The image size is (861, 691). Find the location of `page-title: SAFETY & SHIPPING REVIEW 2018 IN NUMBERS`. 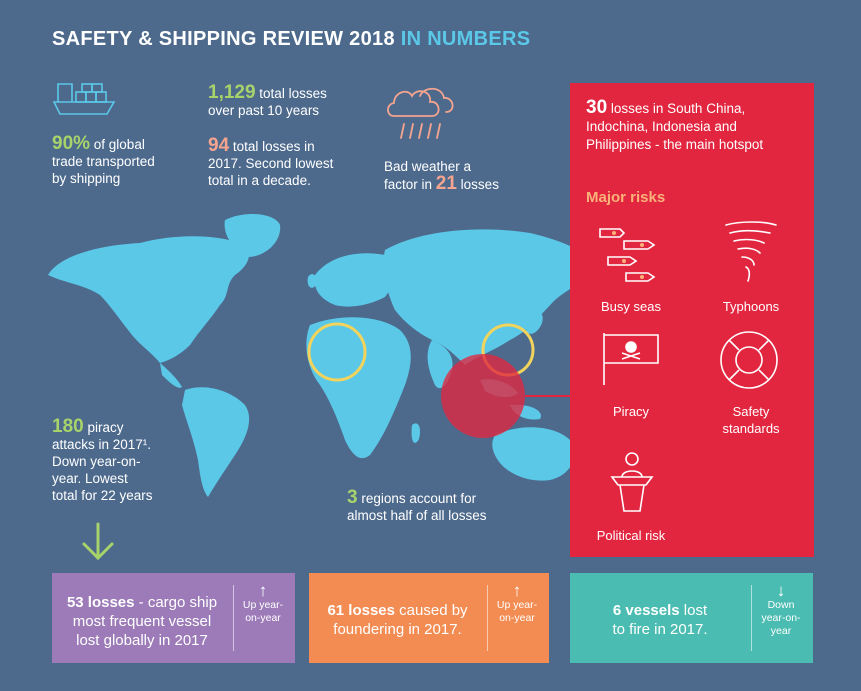

page-title: SAFETY & SHIPPING REVIEW 2018 IN NUMBERS is located at coordinates (291, 39).